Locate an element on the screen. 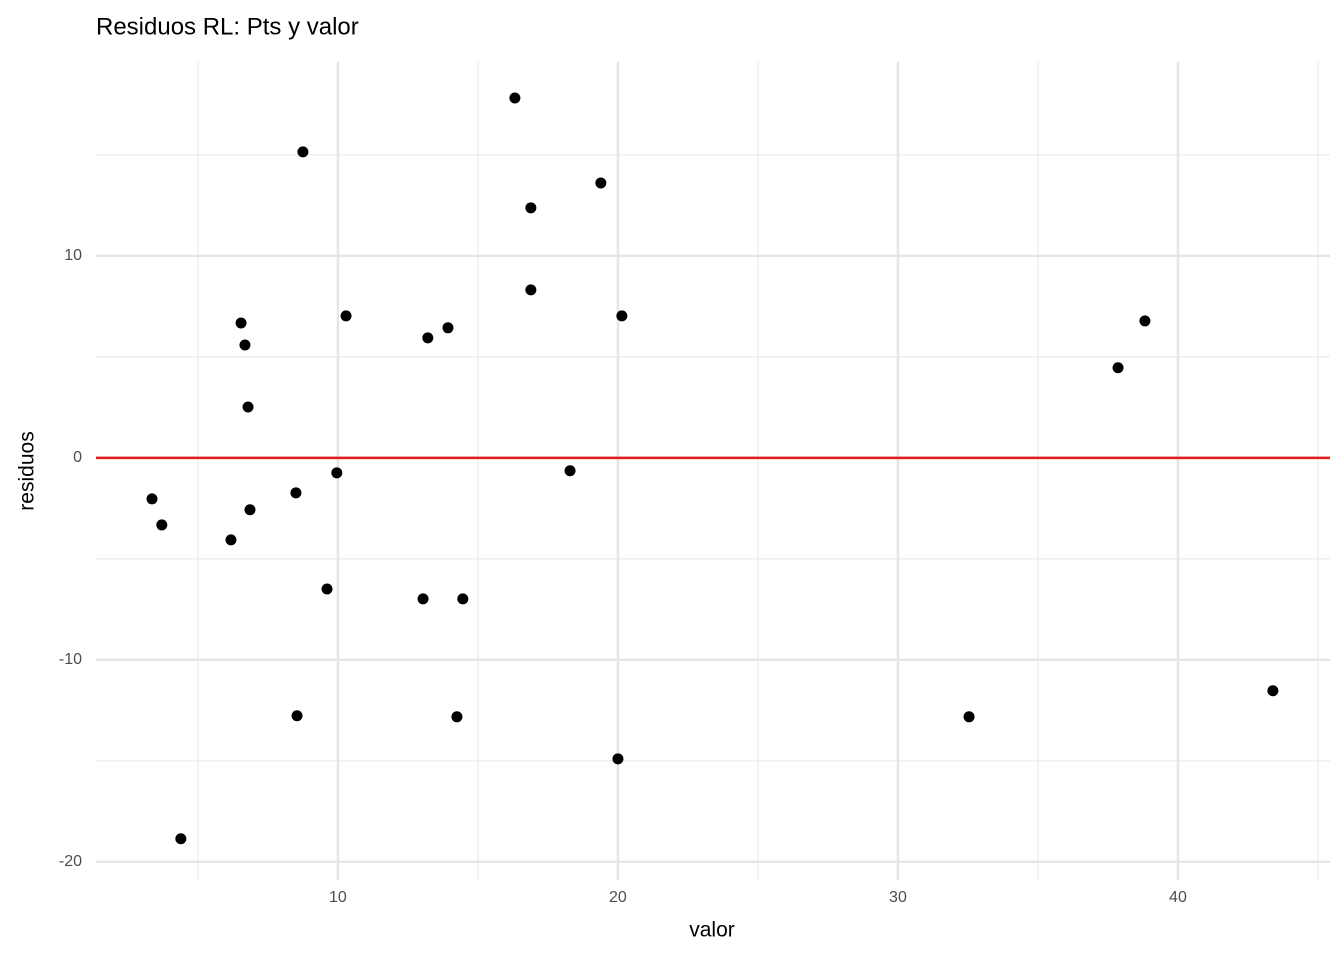 This screenshot has height=960, width=1344. chart-title: Residuos RL: Pts y valor is located at coordinates (227, 26).